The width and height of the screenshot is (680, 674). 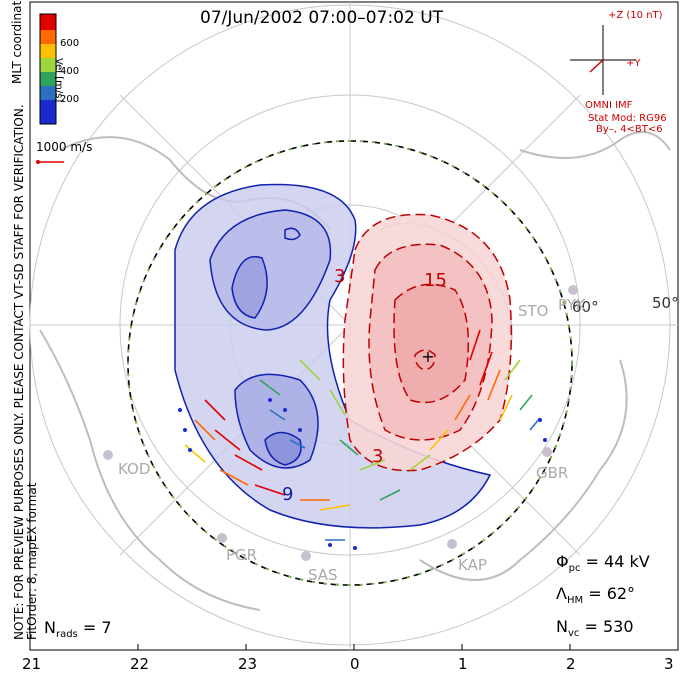 What do you see at coordinates (617, 561) in the screenshot?
I see `phi-value: = 44 kV` at bounding box center [617, 561].